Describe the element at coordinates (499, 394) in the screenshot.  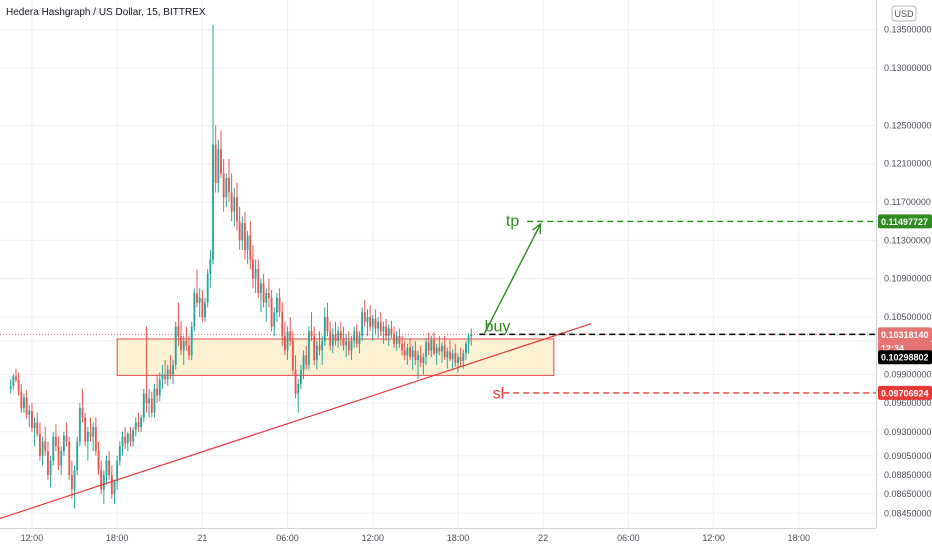
I see `annotation-sl: sl` at that location.